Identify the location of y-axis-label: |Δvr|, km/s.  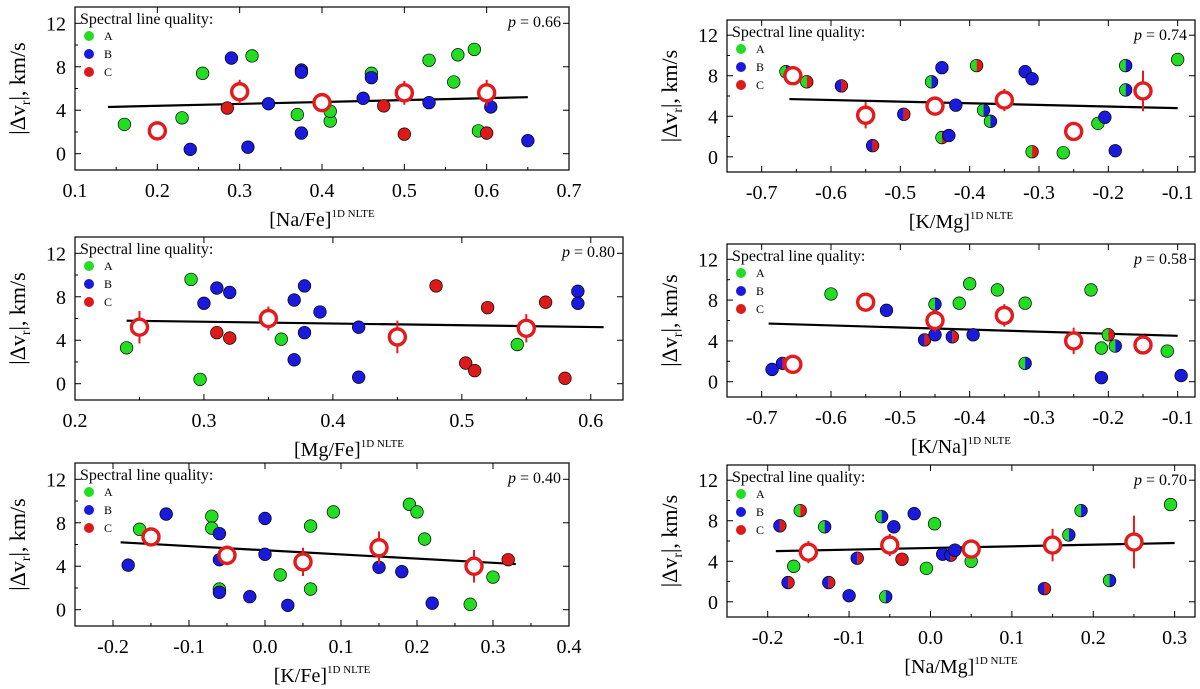
(19, 544).